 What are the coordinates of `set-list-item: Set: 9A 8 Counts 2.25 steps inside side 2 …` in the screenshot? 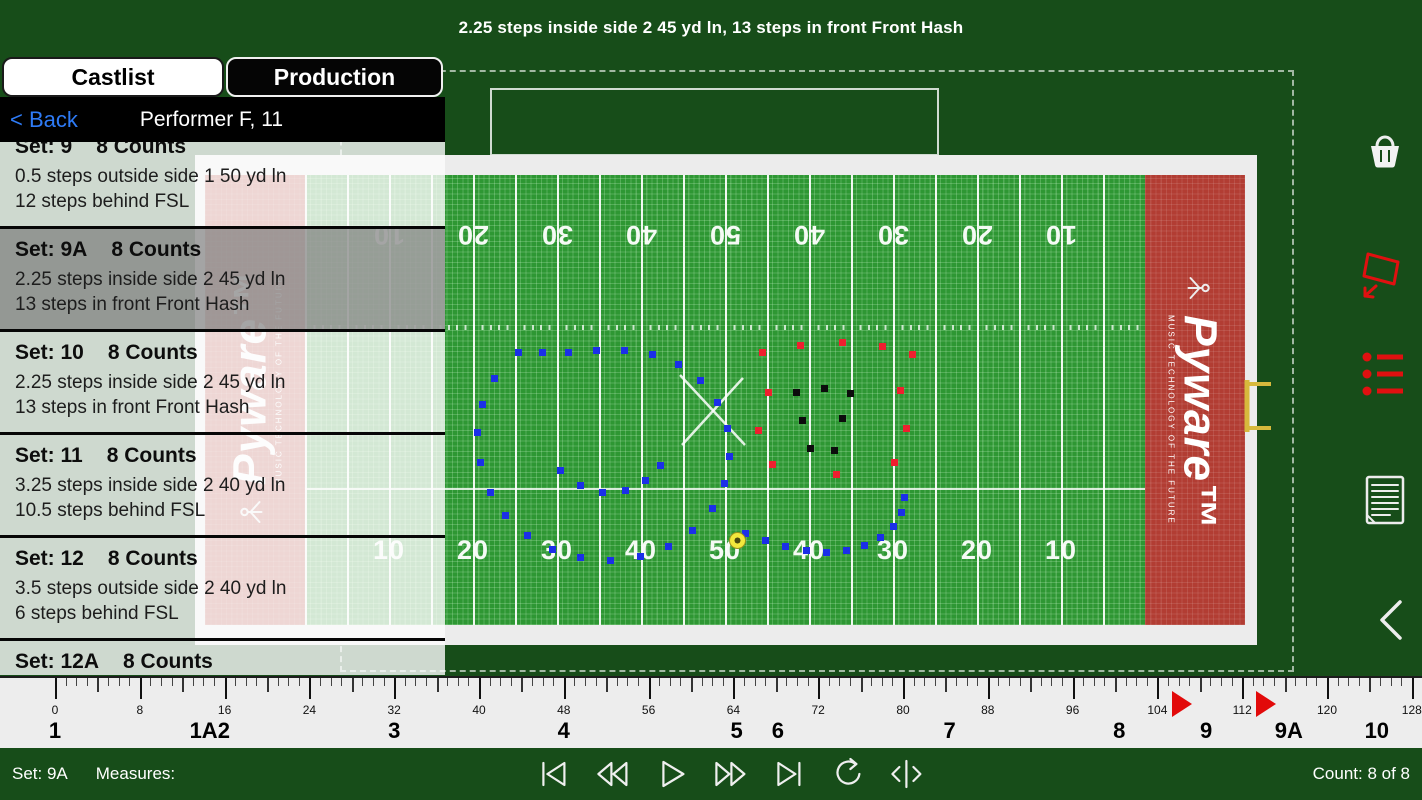 It's located at (222, 280).